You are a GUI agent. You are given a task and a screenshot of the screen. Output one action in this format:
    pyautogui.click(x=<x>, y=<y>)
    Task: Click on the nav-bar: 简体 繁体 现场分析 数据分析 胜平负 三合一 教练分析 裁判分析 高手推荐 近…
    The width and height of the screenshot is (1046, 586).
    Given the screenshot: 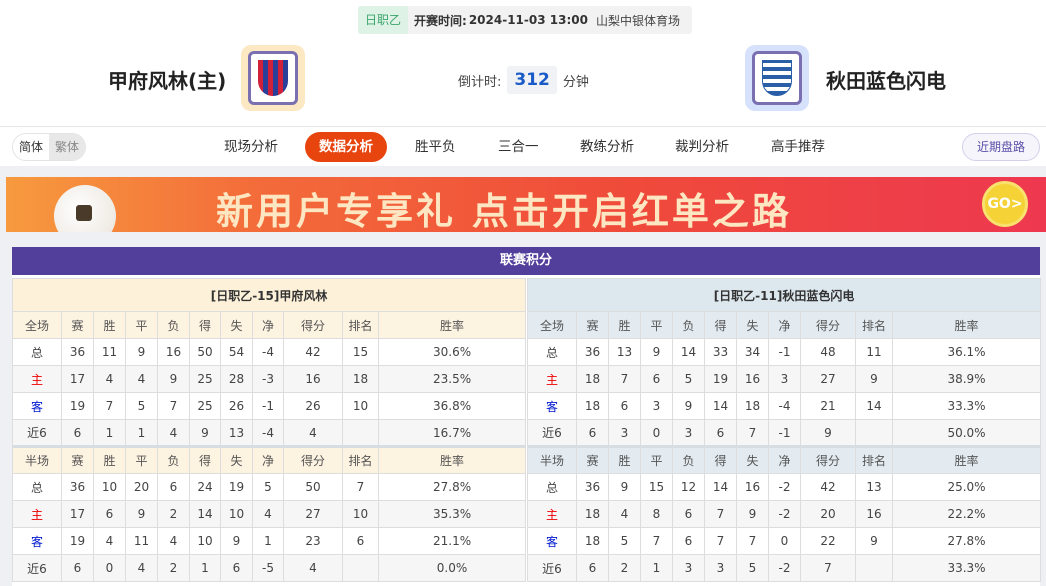 What is the action you would take?
    pyautogui.click(x=523, y=147)
    